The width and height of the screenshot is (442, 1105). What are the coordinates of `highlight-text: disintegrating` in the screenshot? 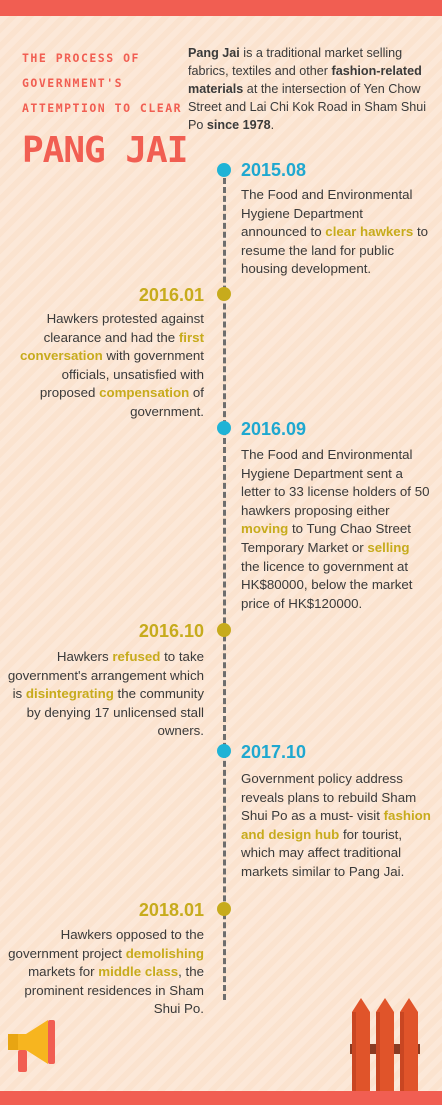 It's located at (69, 694).